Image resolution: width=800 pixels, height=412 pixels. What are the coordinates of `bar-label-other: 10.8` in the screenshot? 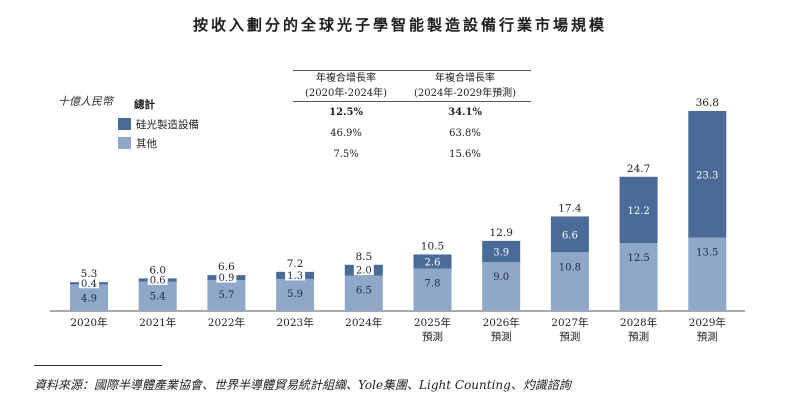 It's located at (570, 267).